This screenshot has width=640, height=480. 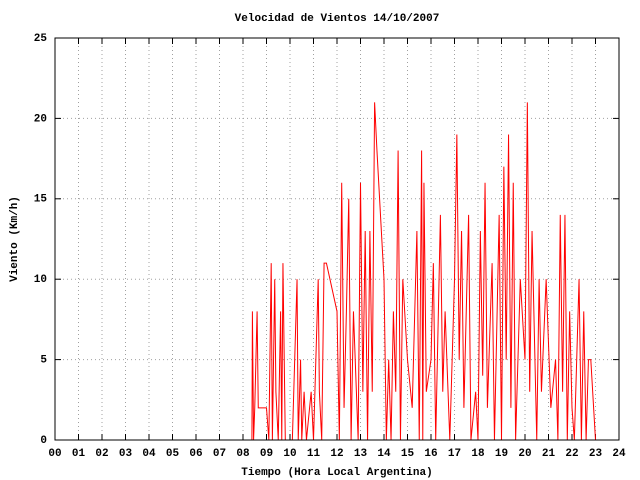 I want to click on y-tick-label: 20, so click(x=40, y=119).